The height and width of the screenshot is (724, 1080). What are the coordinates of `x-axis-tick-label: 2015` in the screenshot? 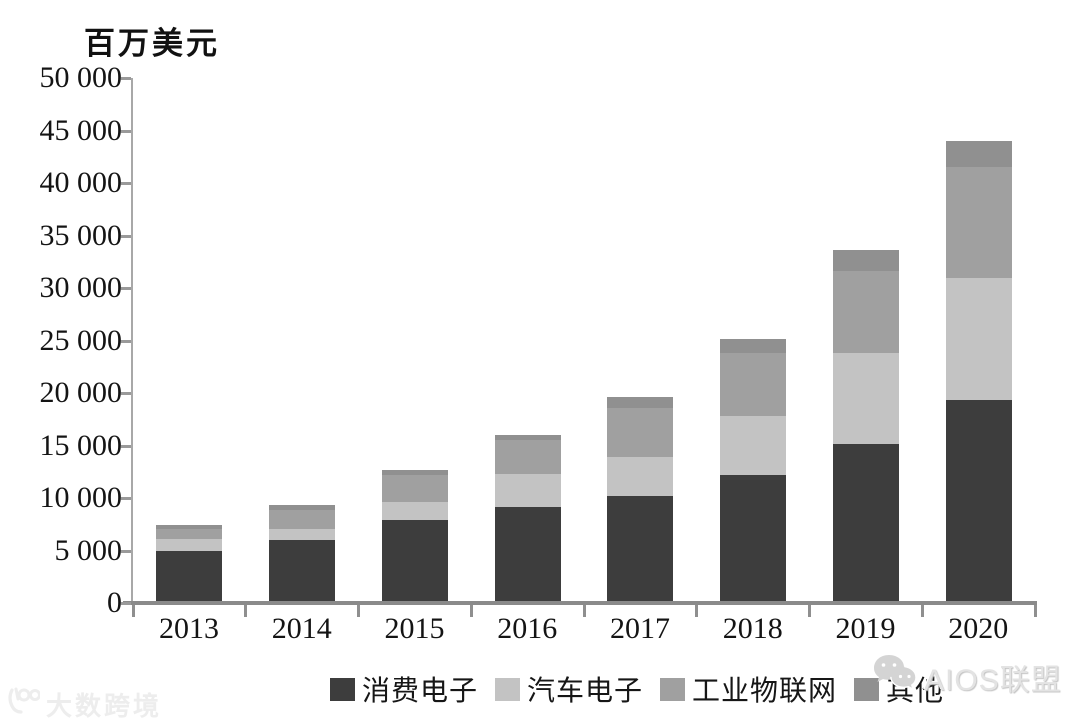 It's located at (414, 628).